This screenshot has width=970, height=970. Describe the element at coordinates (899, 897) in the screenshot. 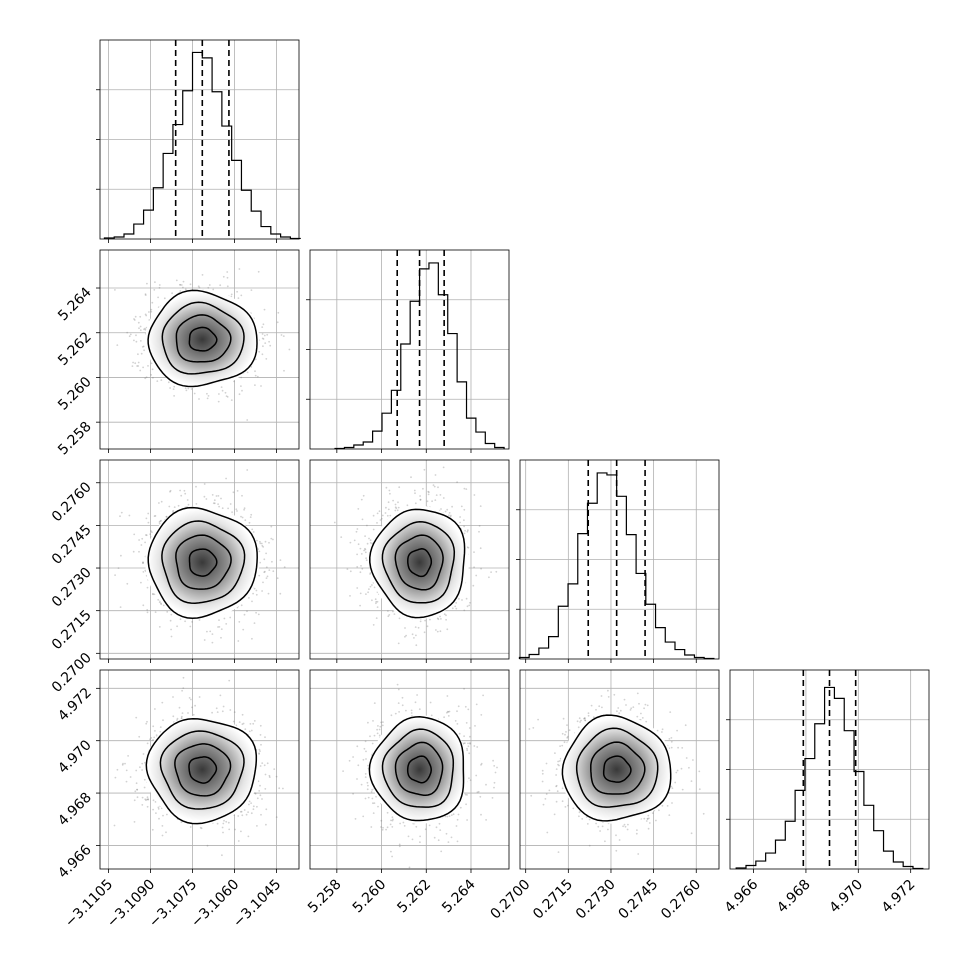

I see `xtick-label-3-3: 4.972` at that location.